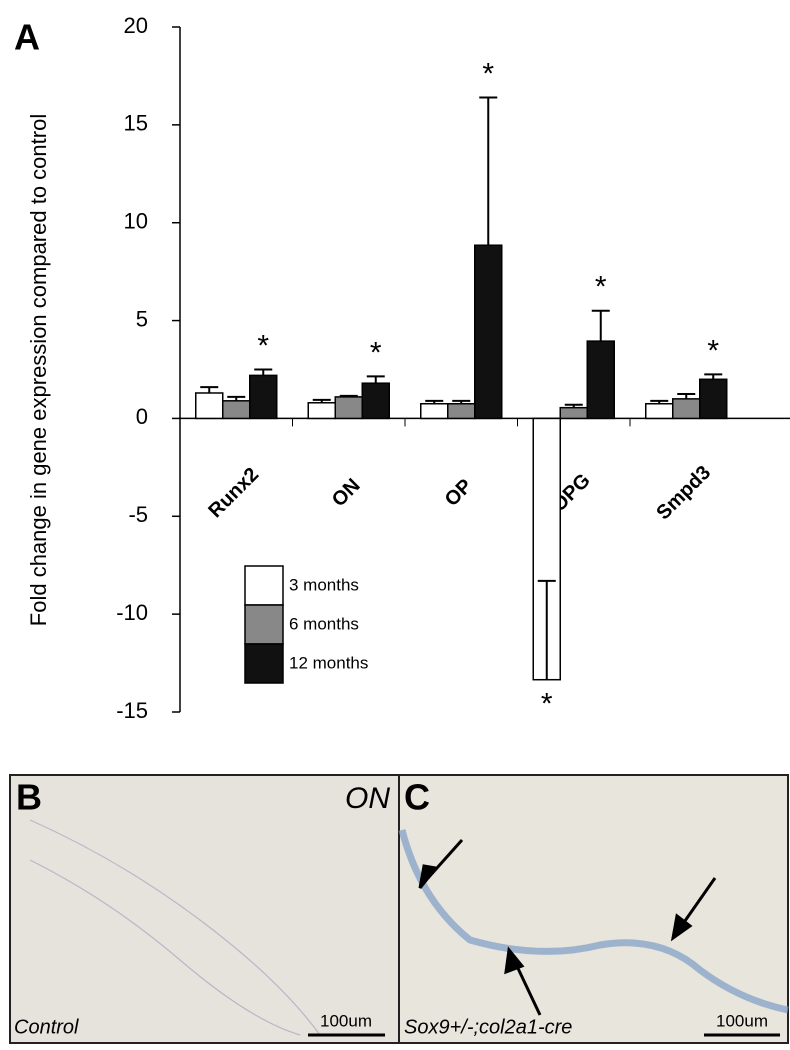  Describe the element at coordinates (328, 662) in the screenshot. I see `legend-label: 12 months` at that location.